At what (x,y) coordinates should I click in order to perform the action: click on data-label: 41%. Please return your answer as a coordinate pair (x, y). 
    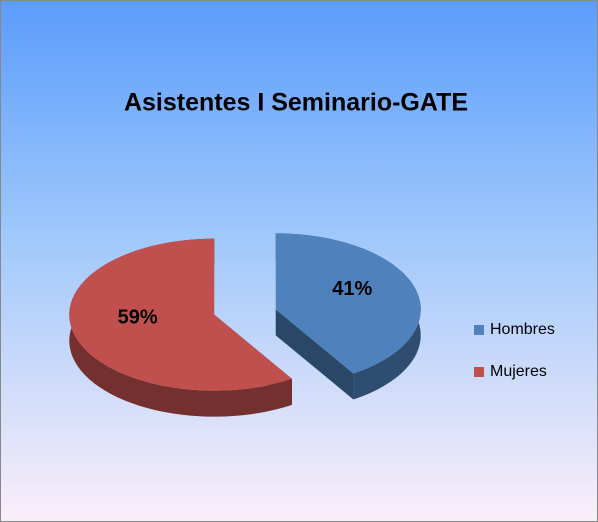
    Looking at the image, I should click on (352, 289).